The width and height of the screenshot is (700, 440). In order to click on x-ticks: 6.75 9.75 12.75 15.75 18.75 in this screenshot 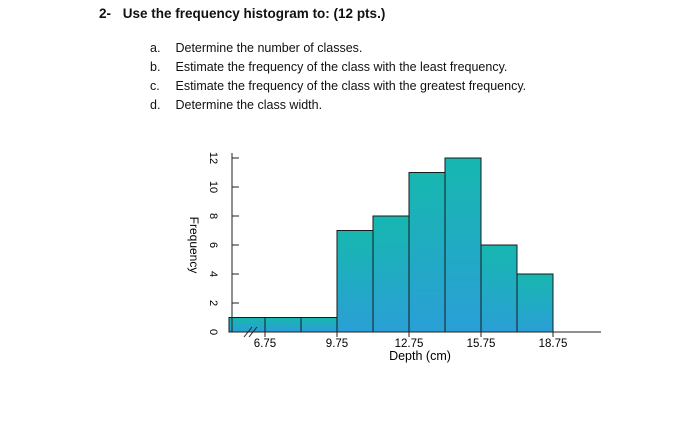, I will do `click(411, 341)`.